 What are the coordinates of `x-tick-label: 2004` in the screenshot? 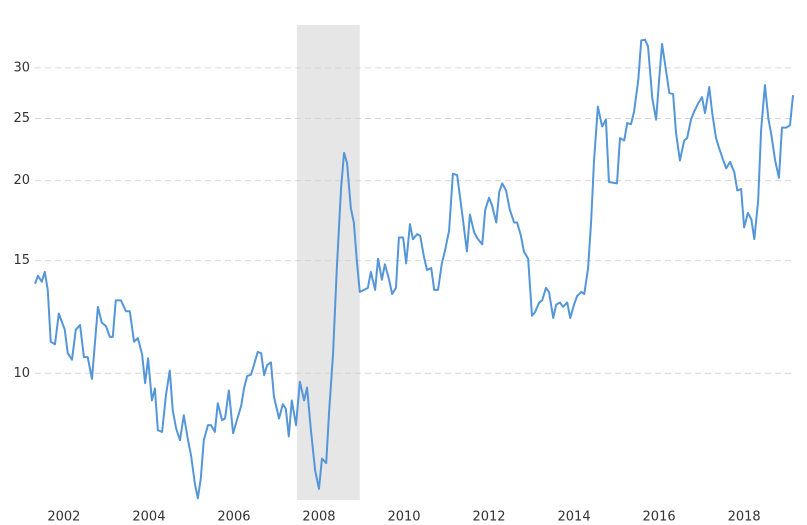 It's located at (148, 517).